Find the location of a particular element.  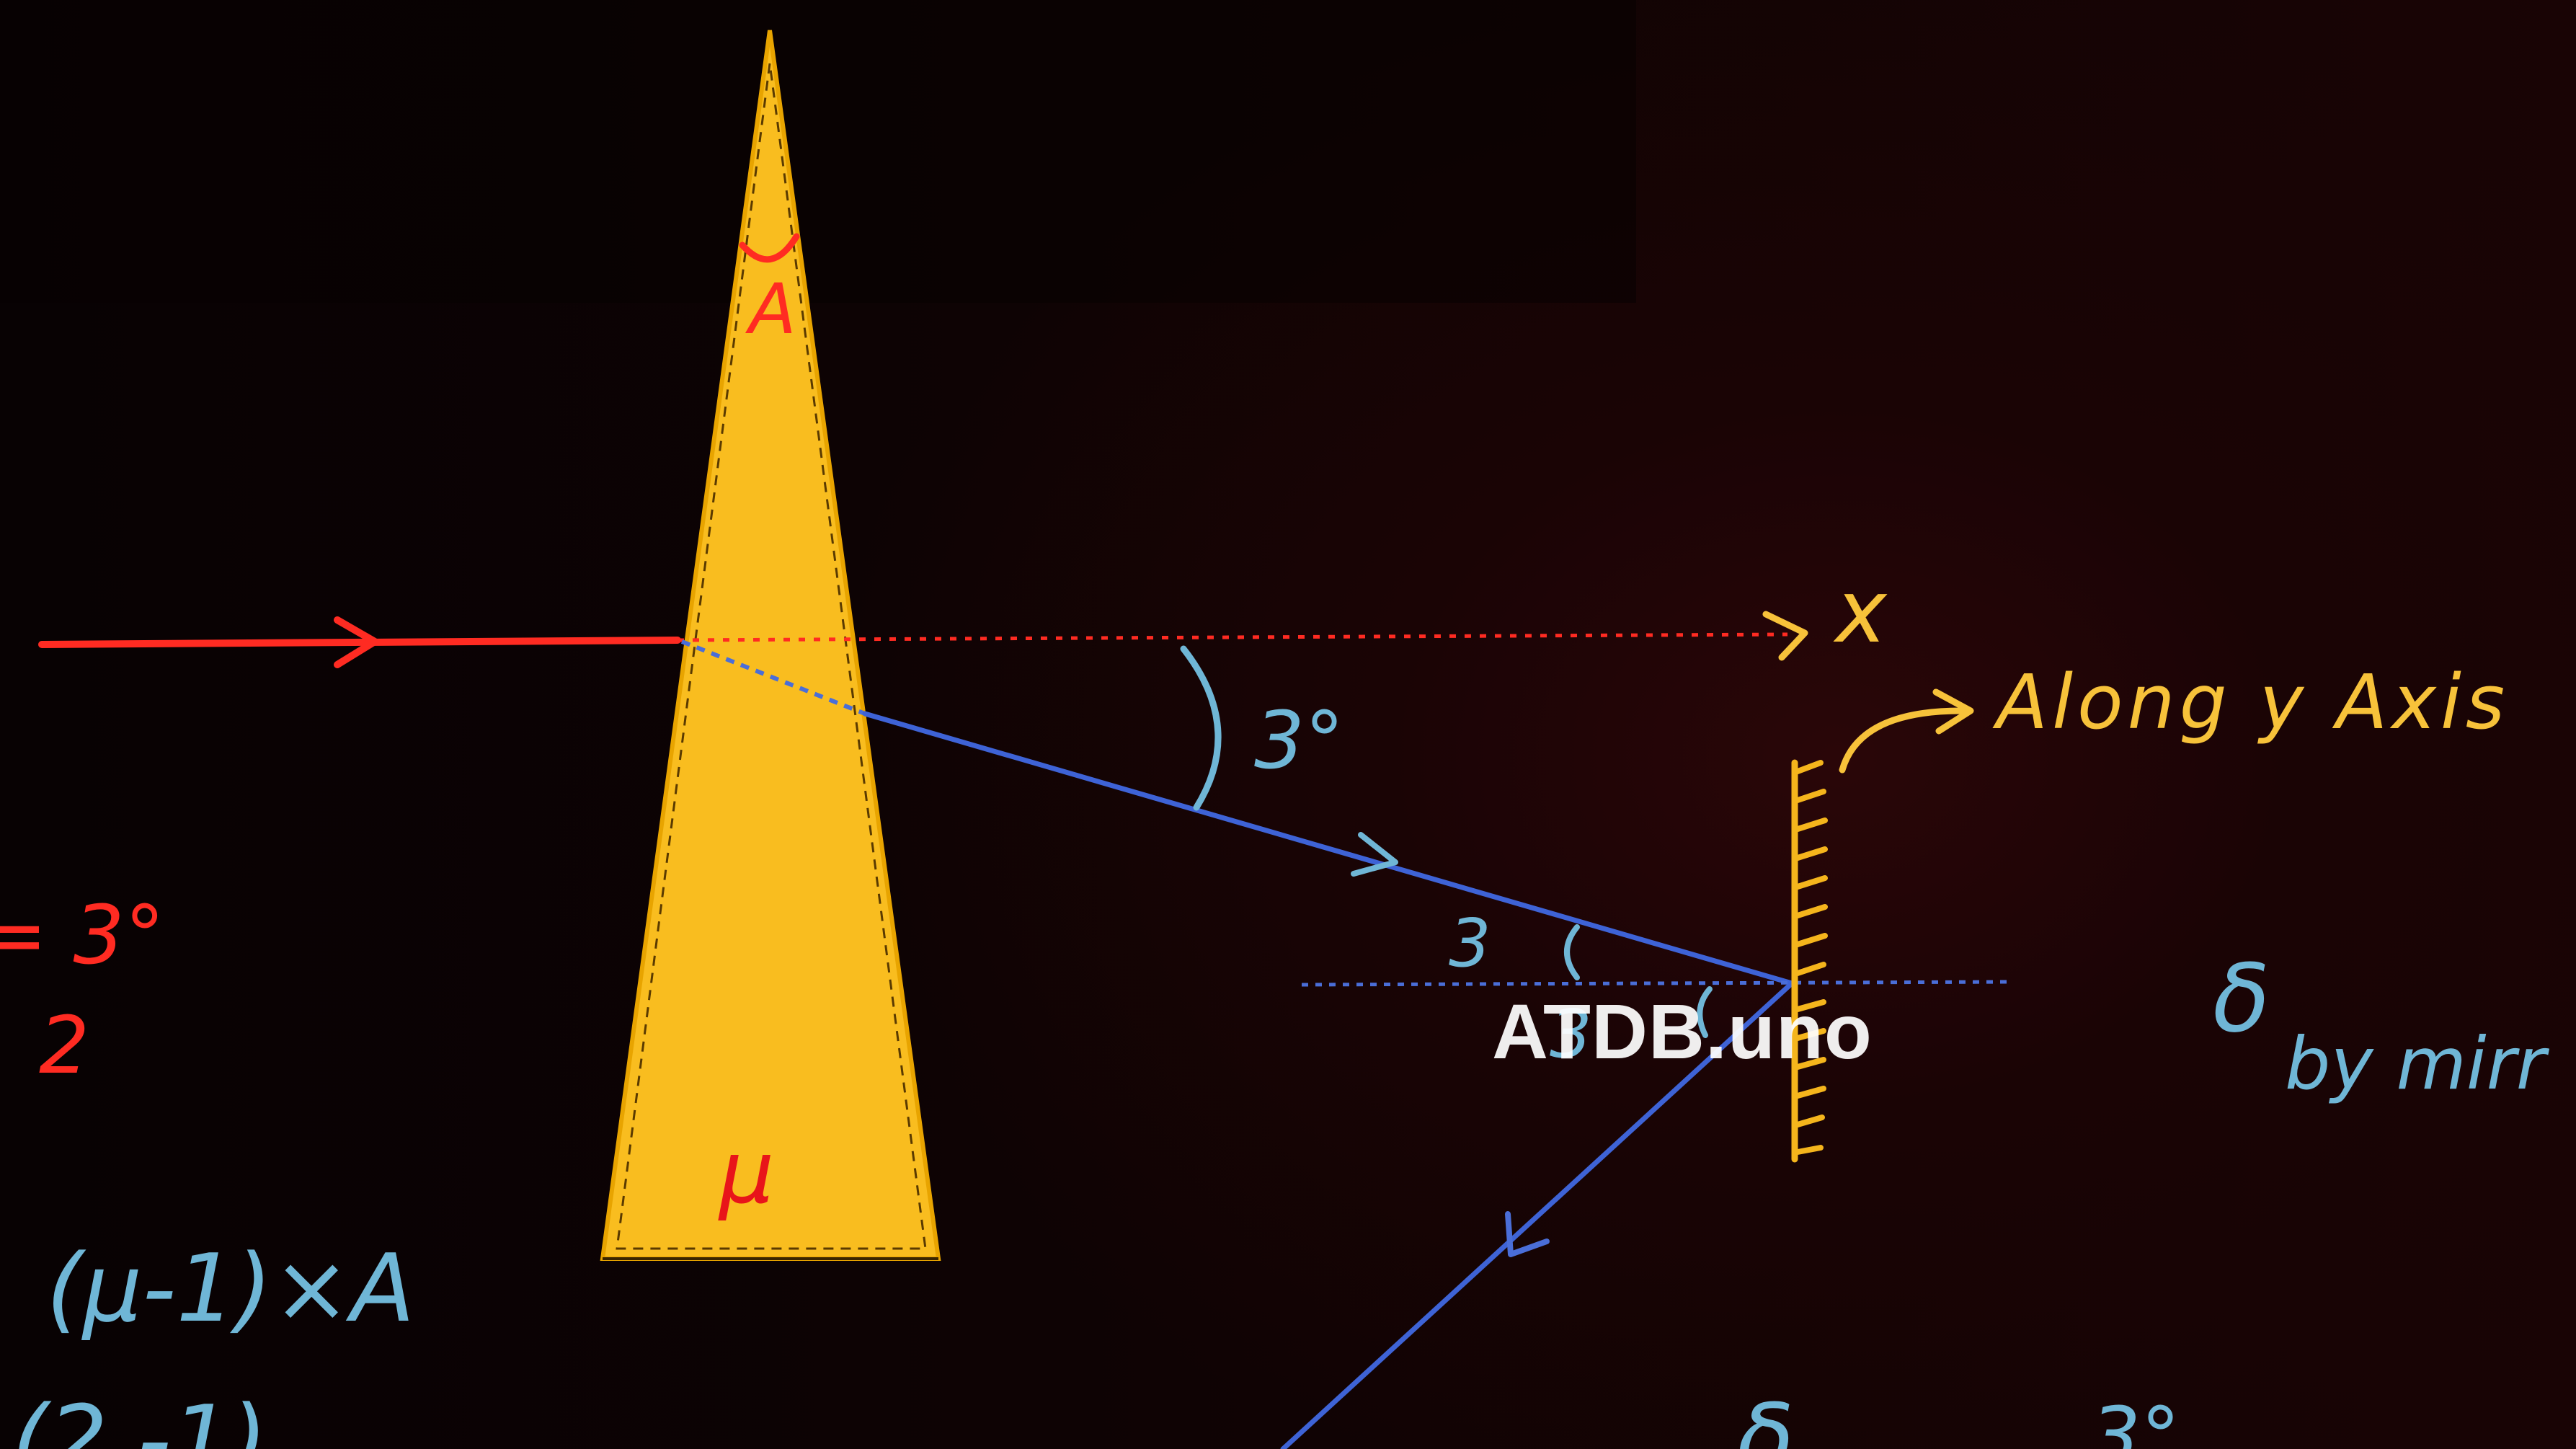

incident-ray is located at coordinates (359, 642).